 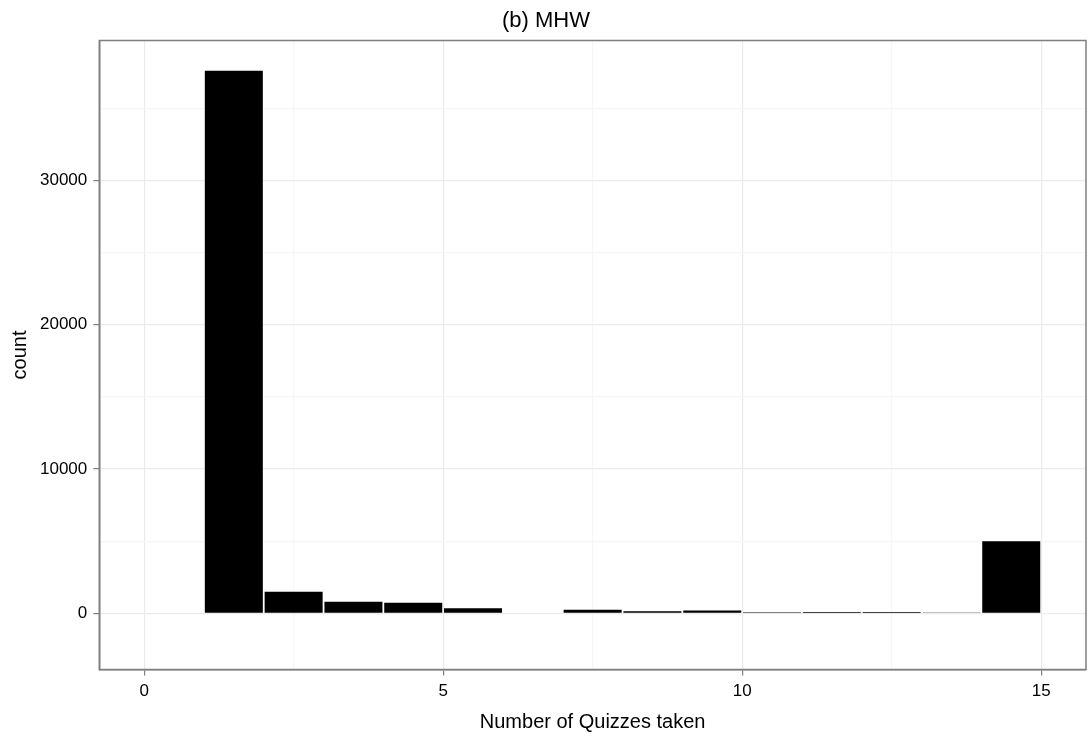 What do you see at coordinates (443, 691) in the screenshot?
I see `x-tick-label: 5` at bounding box center [443, 691].